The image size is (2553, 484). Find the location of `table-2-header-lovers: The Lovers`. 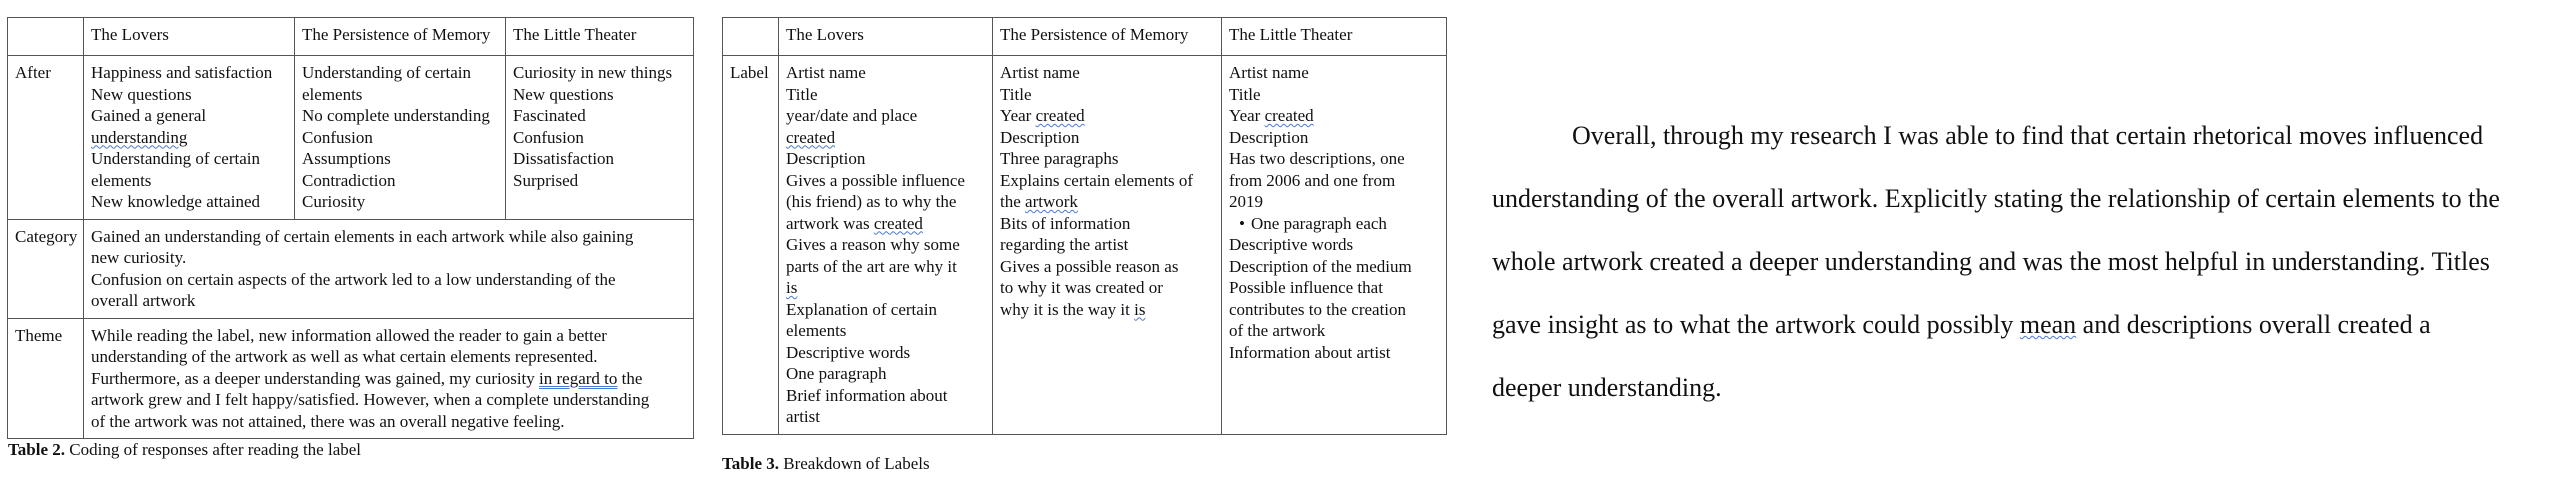

table-2-header-lovers: The Lovers is located at coordinates (189, 36).